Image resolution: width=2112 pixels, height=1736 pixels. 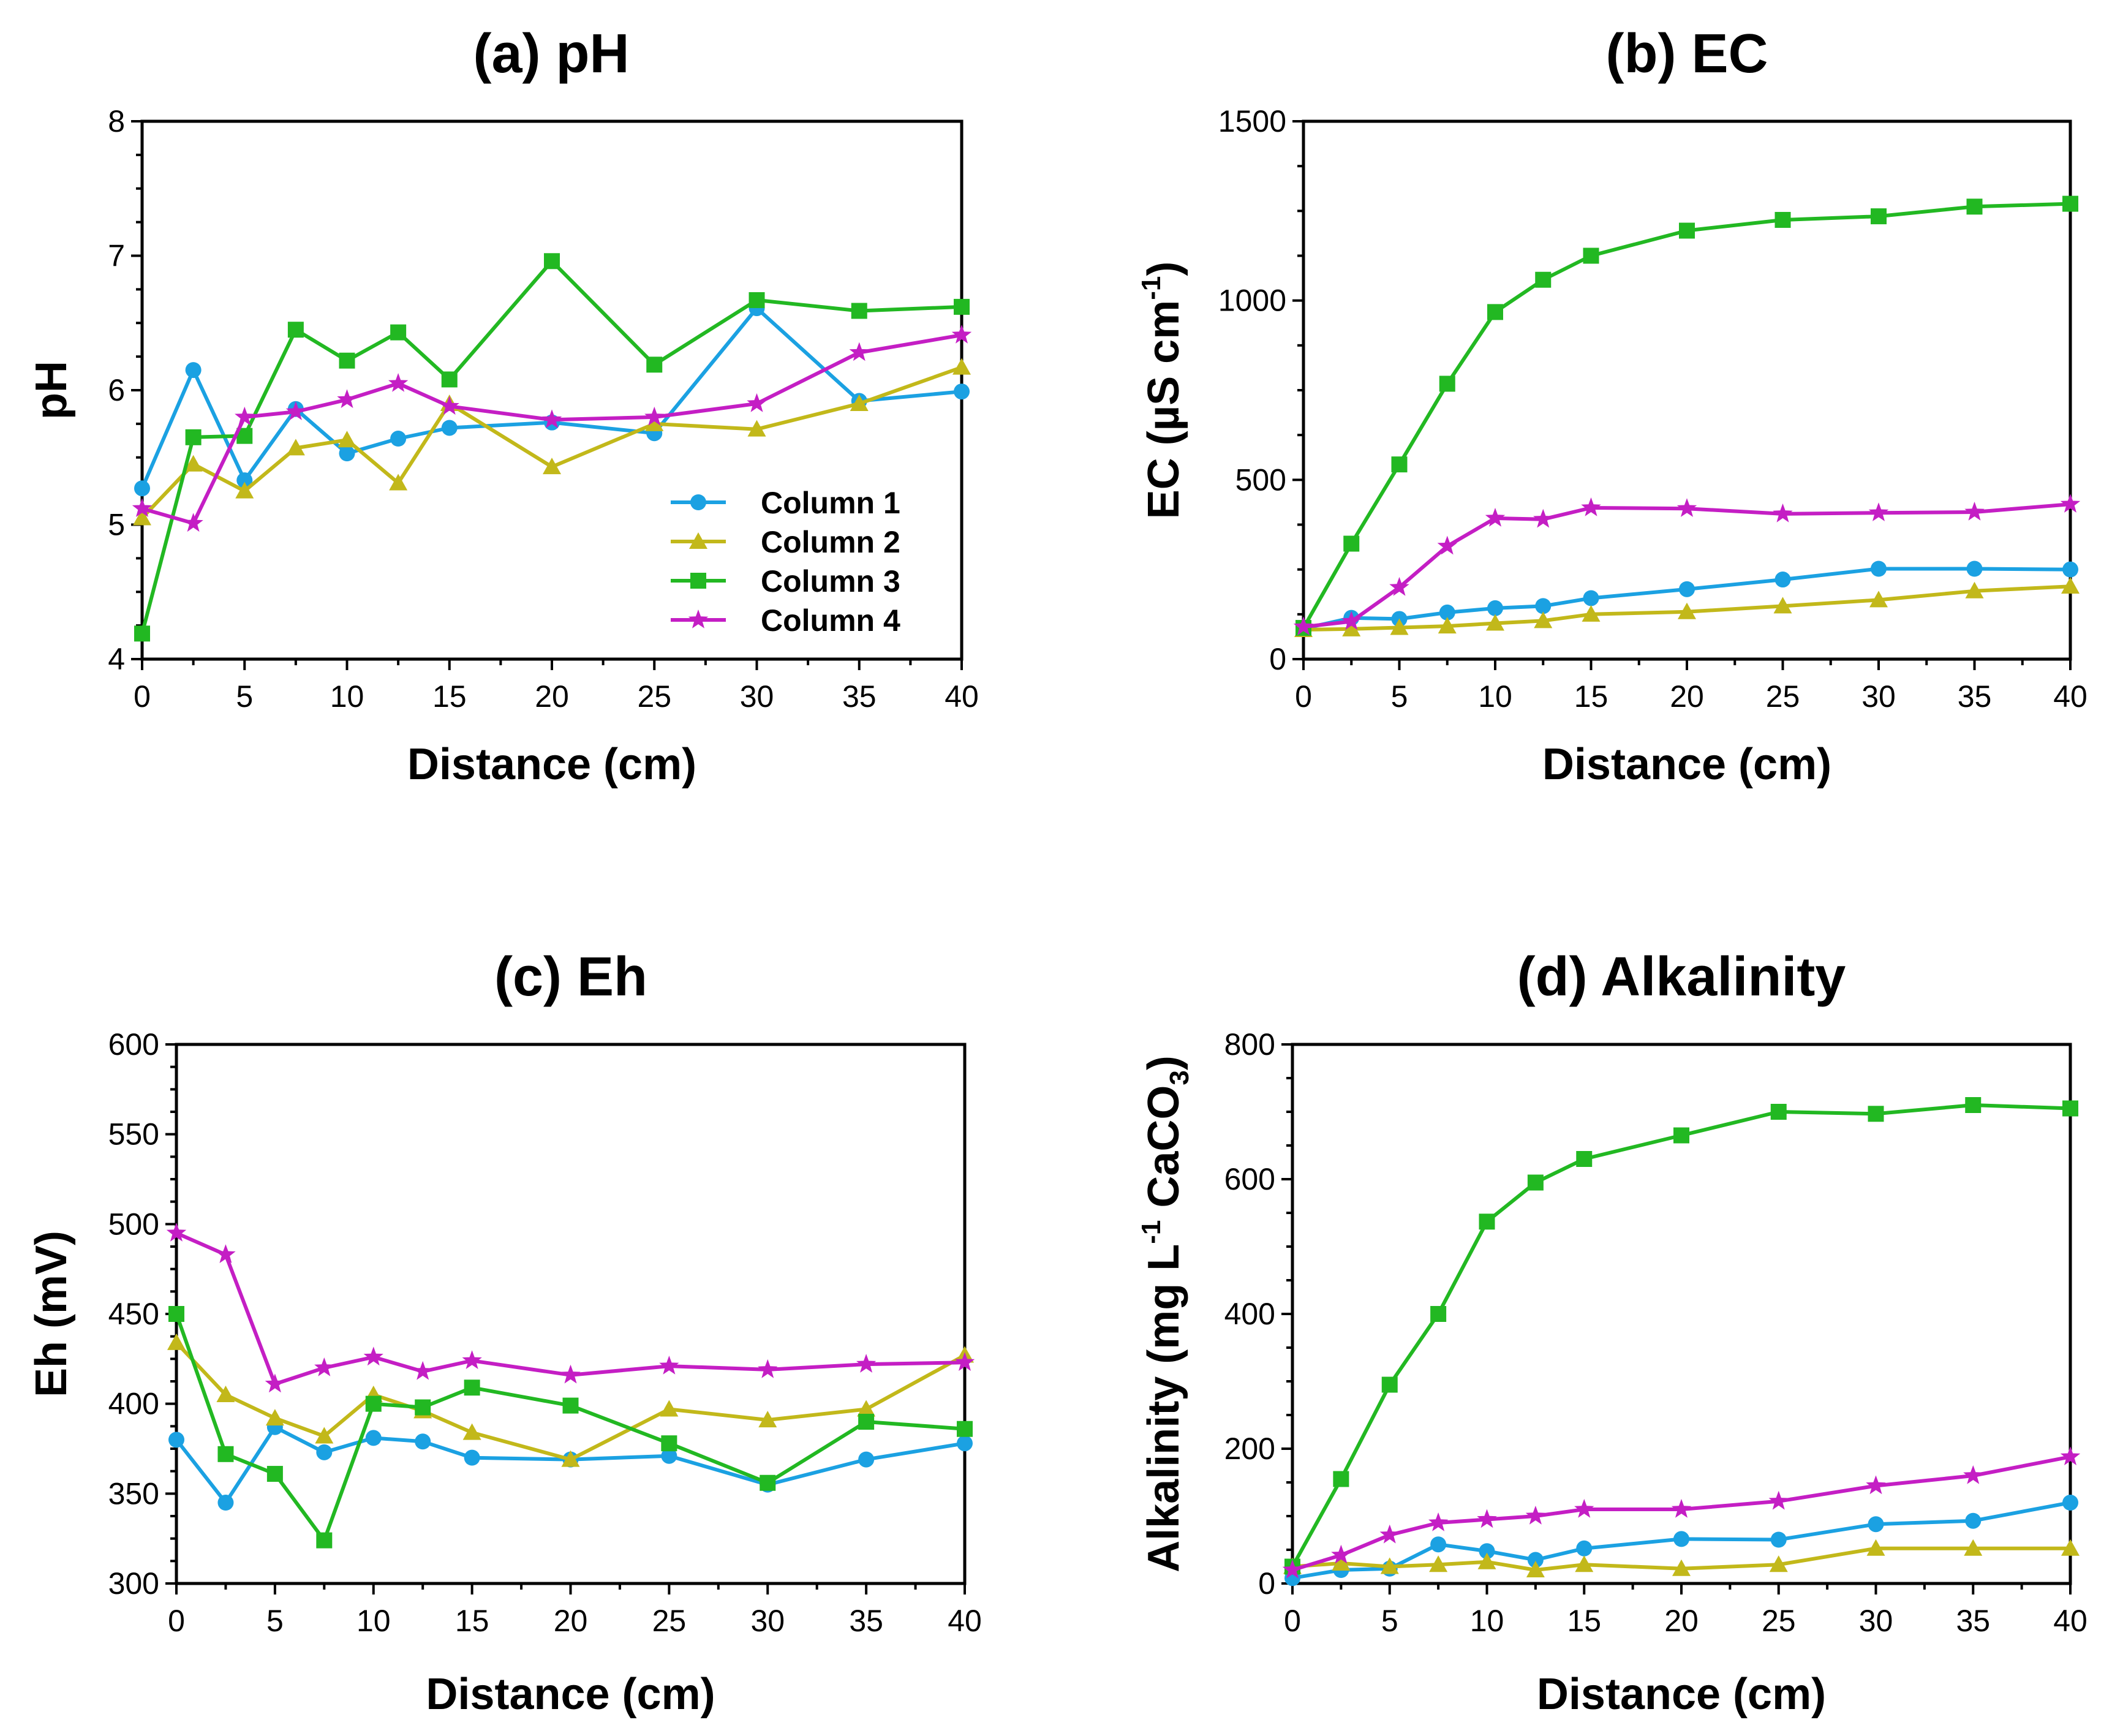 I want to click on x-tick-label: 25, so click(x=1779, y=1621).